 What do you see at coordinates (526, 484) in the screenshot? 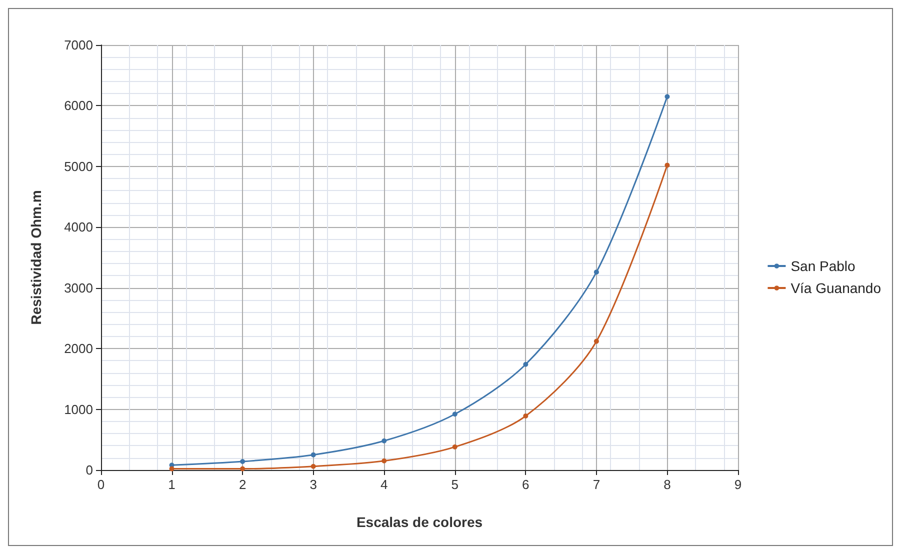
I see `x-tick-label: 6` at bounding box center [526, 484].